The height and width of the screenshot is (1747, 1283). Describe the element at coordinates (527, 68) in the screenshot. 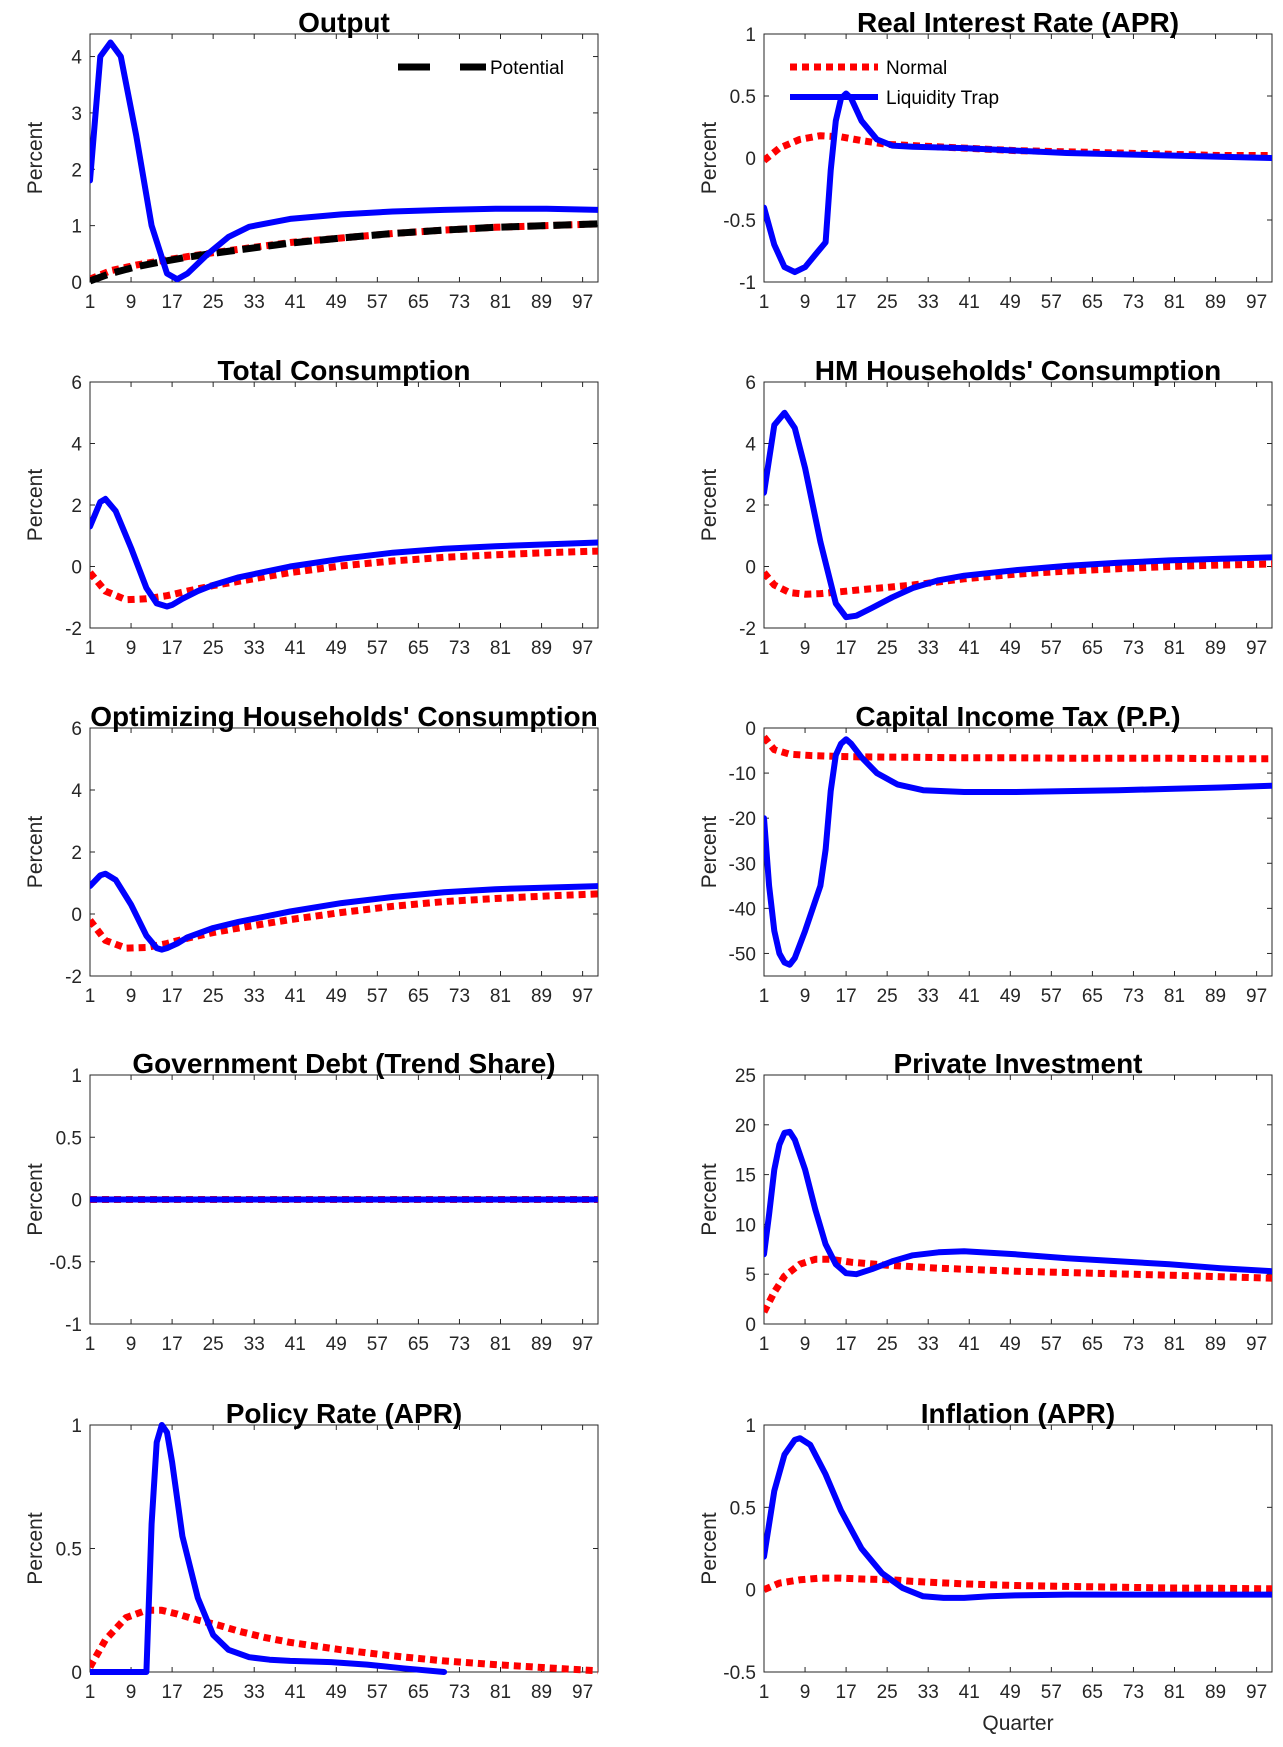

I see `legend-label-potential: Potential` at that location.